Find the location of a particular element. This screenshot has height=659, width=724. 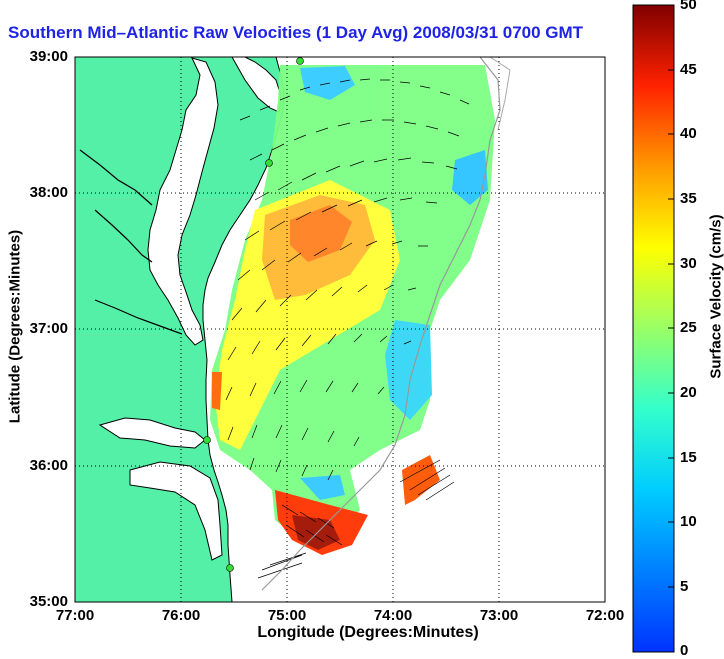

rappahannock-river is located at coordinates (123, 236).